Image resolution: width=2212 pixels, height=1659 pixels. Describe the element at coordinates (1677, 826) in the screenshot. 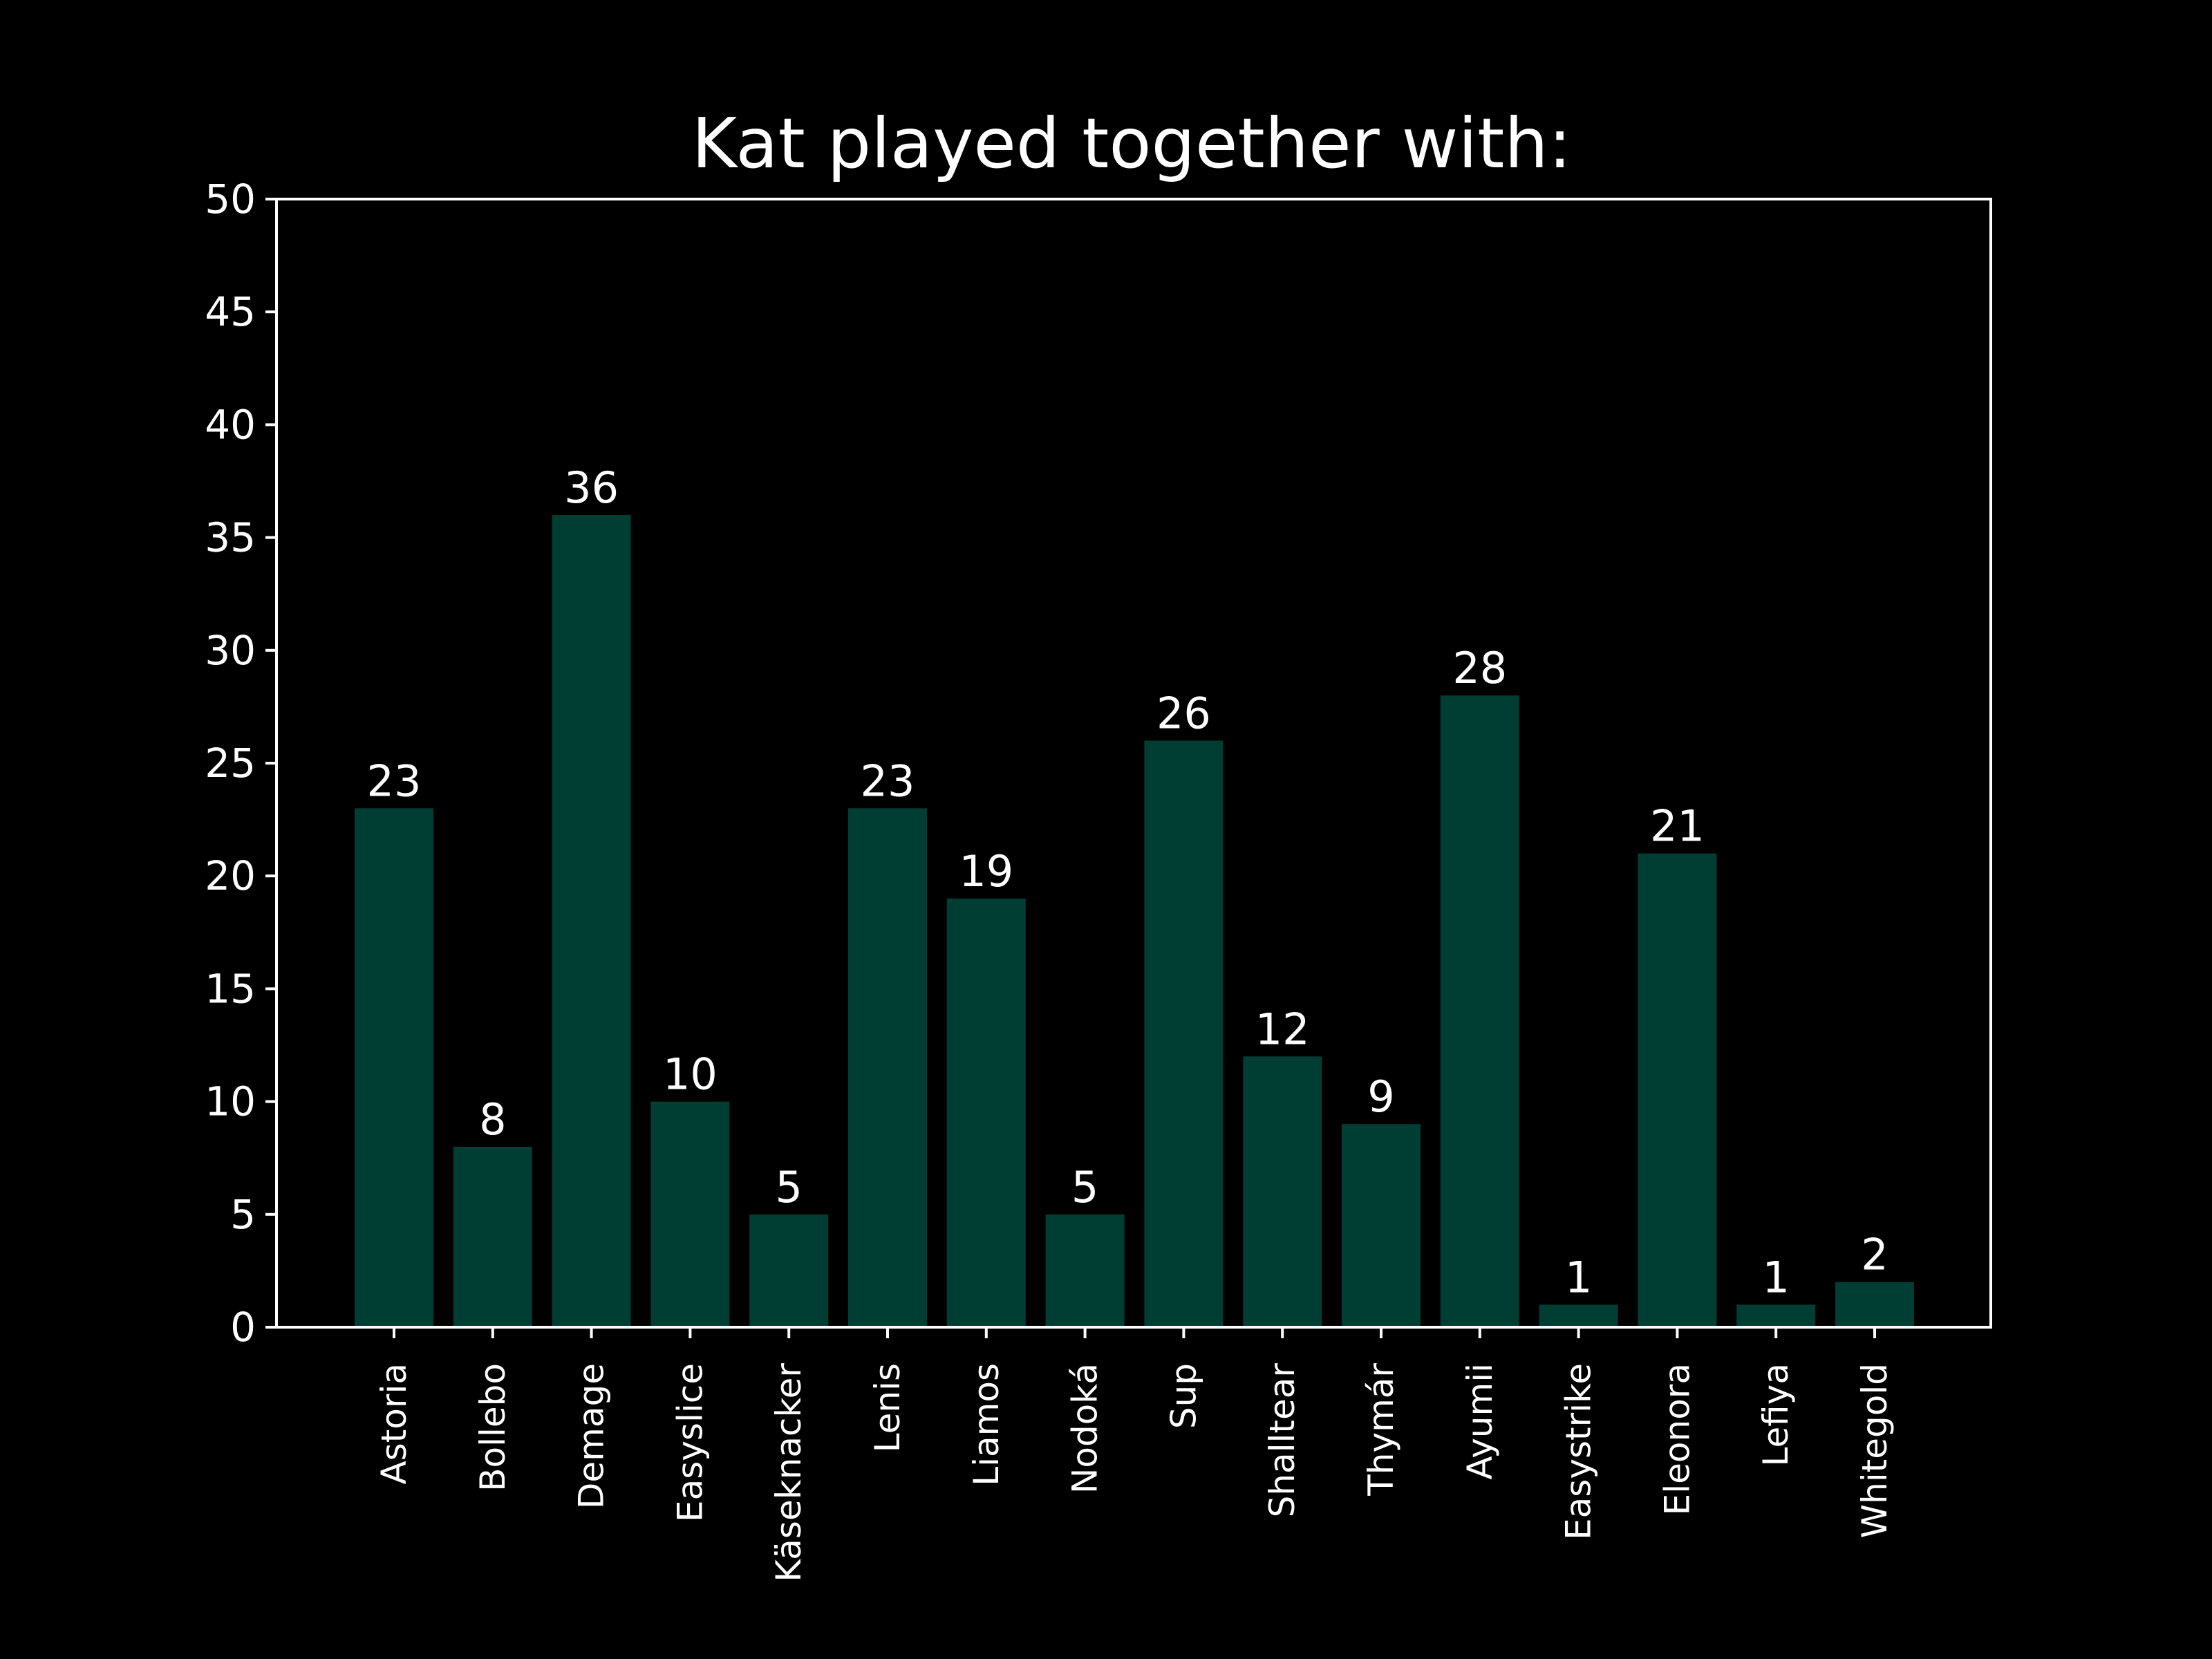

I see `data-label: 21` at that location.